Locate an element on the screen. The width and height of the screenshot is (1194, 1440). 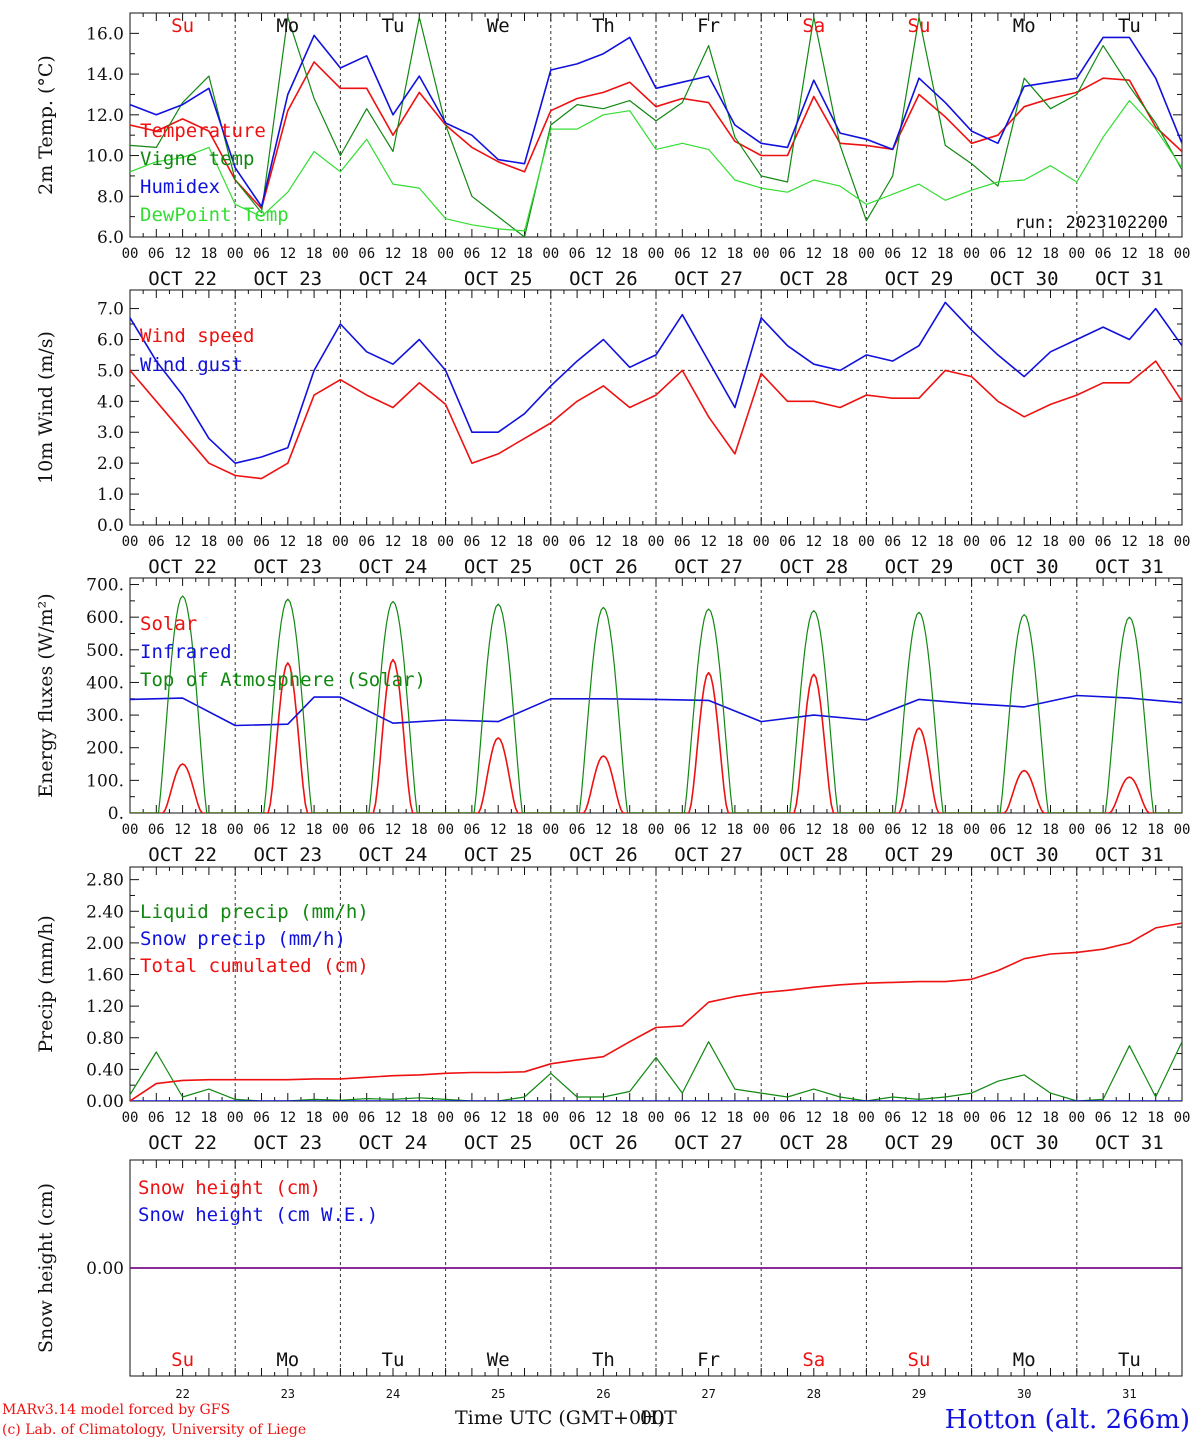
y-tick-label: 2.0 is located at coordinates (110, 464).